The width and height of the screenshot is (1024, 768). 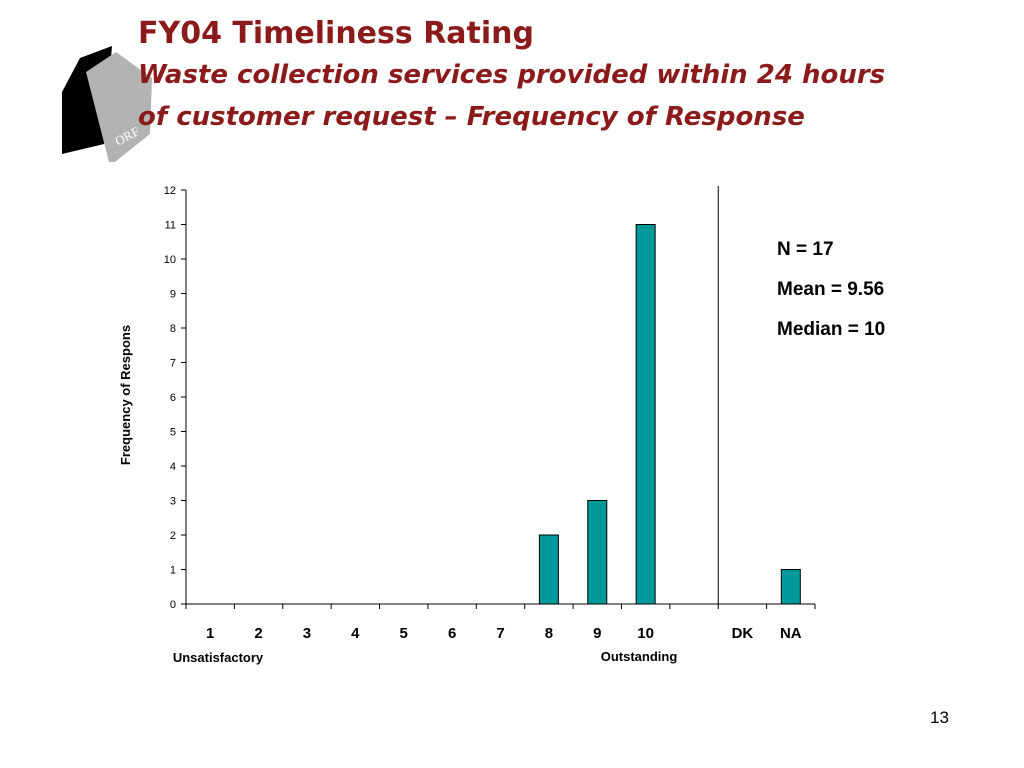 What do you see at coordinates (173, 571) in the screenshot?
I see `y-tick-label: 1` at bounding box center [173, 571].